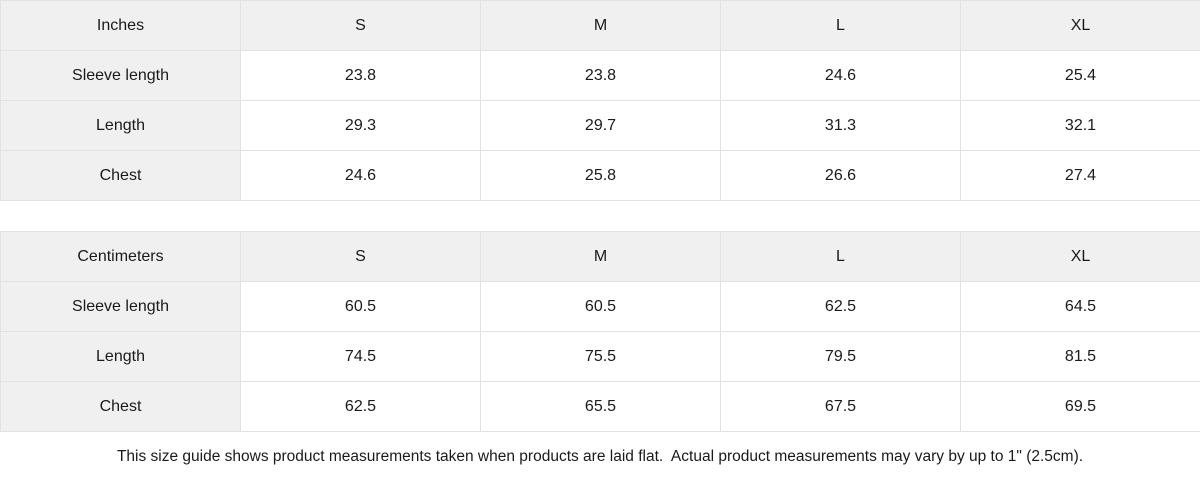 The height and width of the screenshot is (482, 1200). Describe the element at coordinates (361, 357) in the screenshot. I see `value-cell: 74.5` at that location.